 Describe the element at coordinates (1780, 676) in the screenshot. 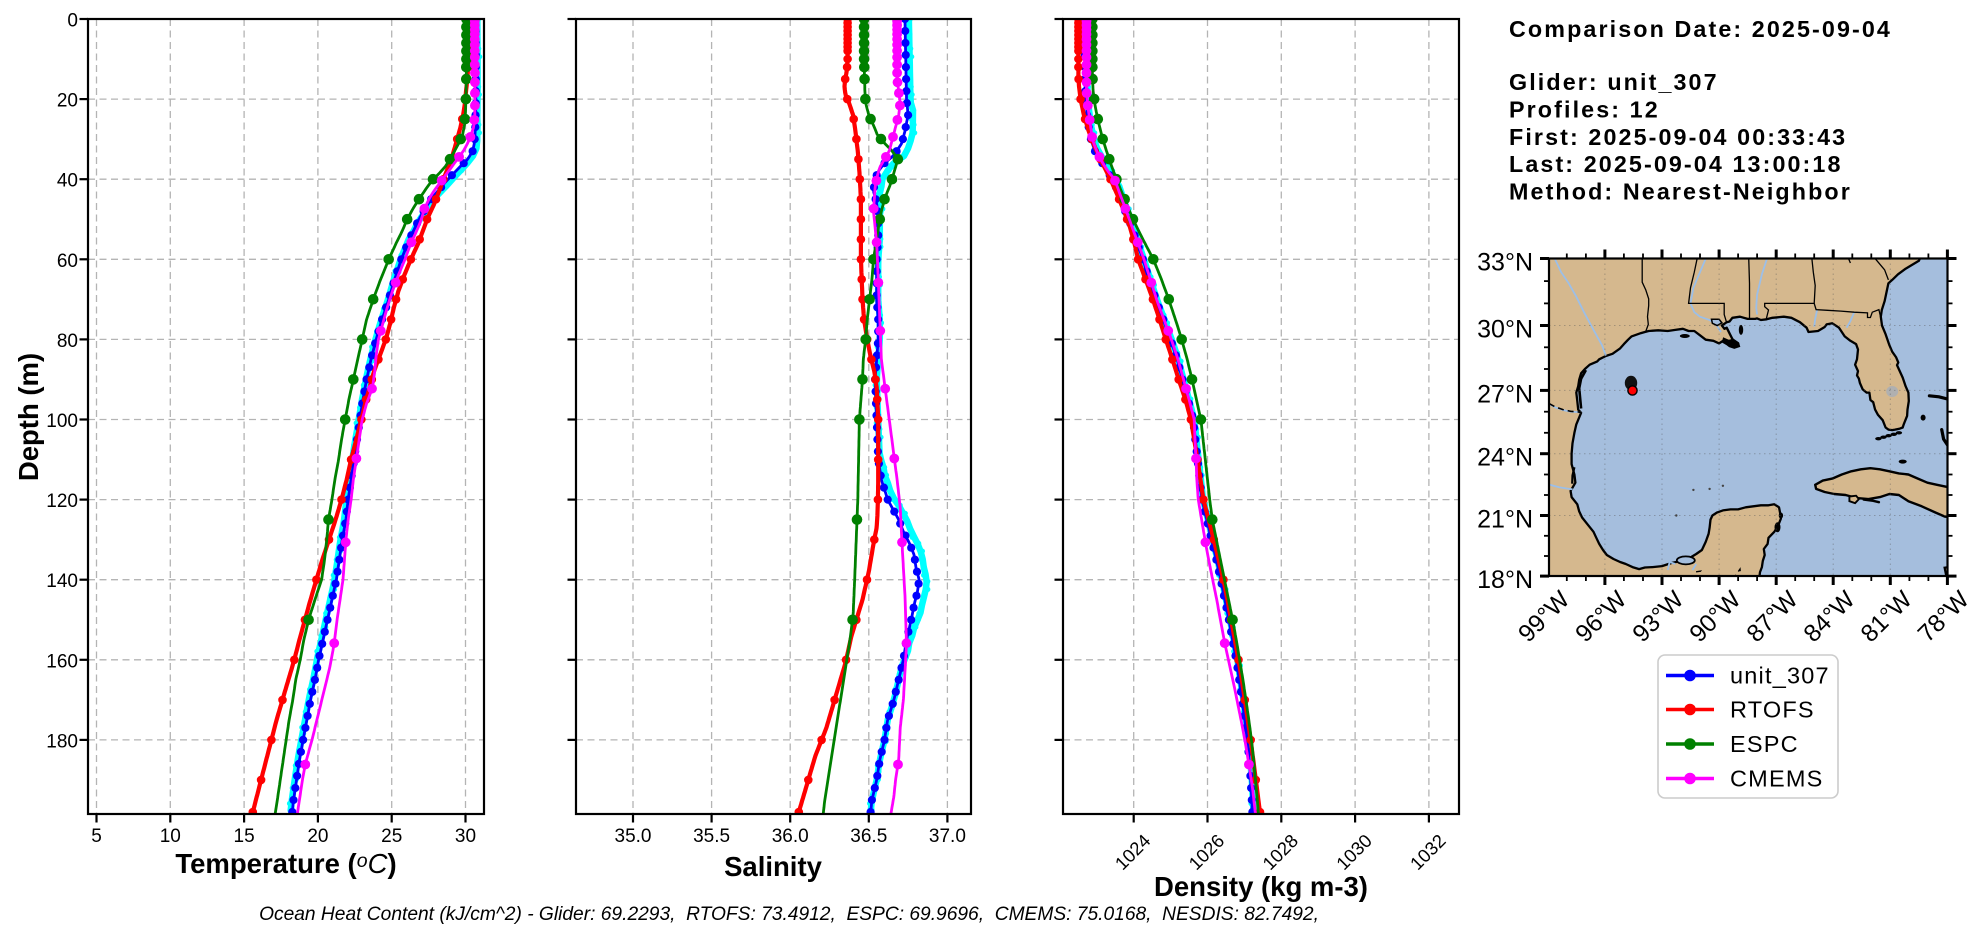

I see `svg-text: unit_307` at that location.